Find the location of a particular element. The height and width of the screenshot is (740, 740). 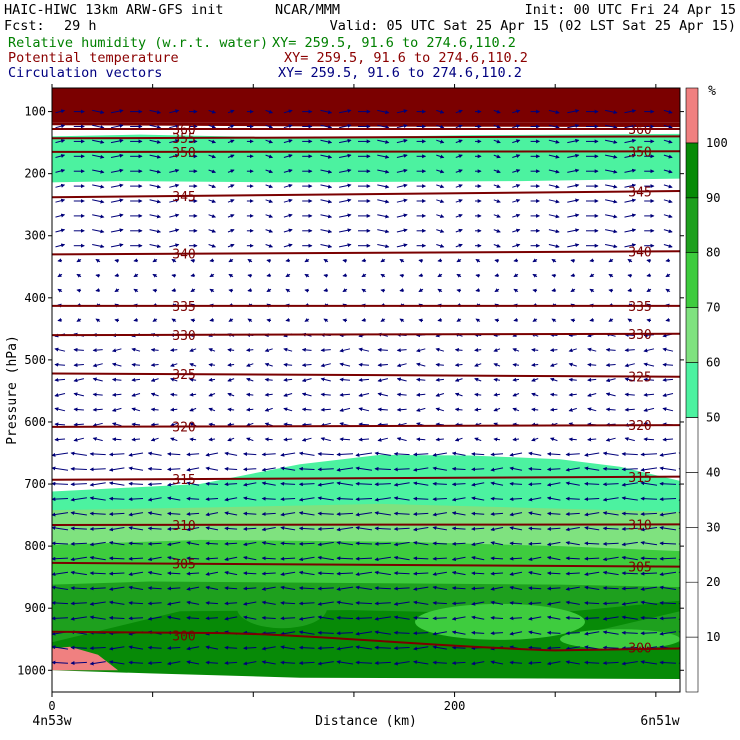

field2-name: Potential temperature is located at coordinates (93, 58).